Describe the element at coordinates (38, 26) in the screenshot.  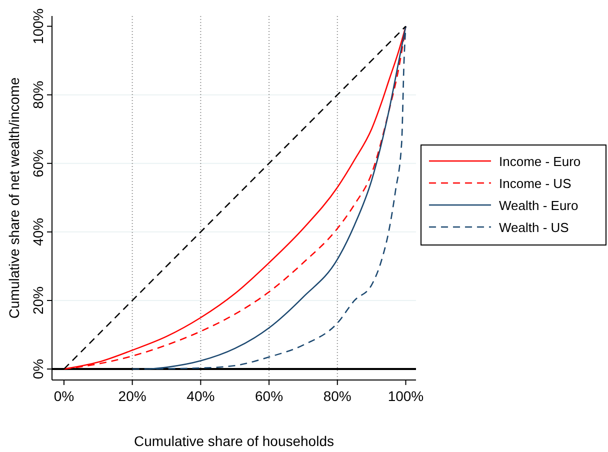
I see `y-tick-label: 100%` at that location.